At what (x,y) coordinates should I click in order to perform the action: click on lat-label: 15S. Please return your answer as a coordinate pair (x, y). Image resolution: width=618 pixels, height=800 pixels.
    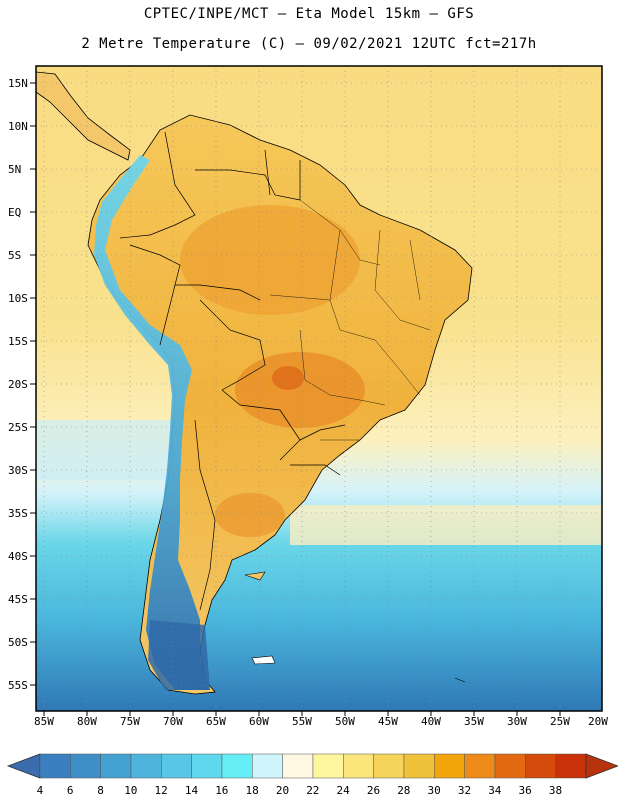
    Looking at the image, I should click on (18, 341).